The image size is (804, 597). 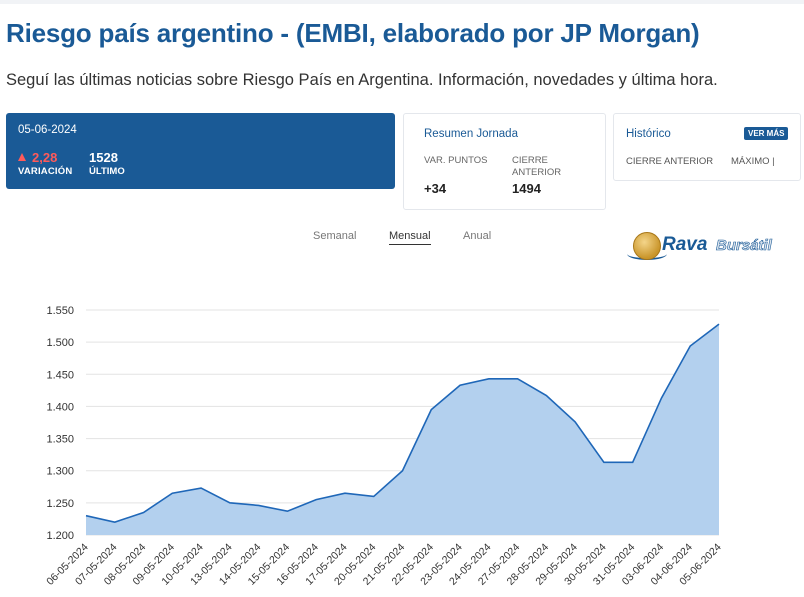 I want to click on logo-word-rava: Rava, so click(x=685, y=244).